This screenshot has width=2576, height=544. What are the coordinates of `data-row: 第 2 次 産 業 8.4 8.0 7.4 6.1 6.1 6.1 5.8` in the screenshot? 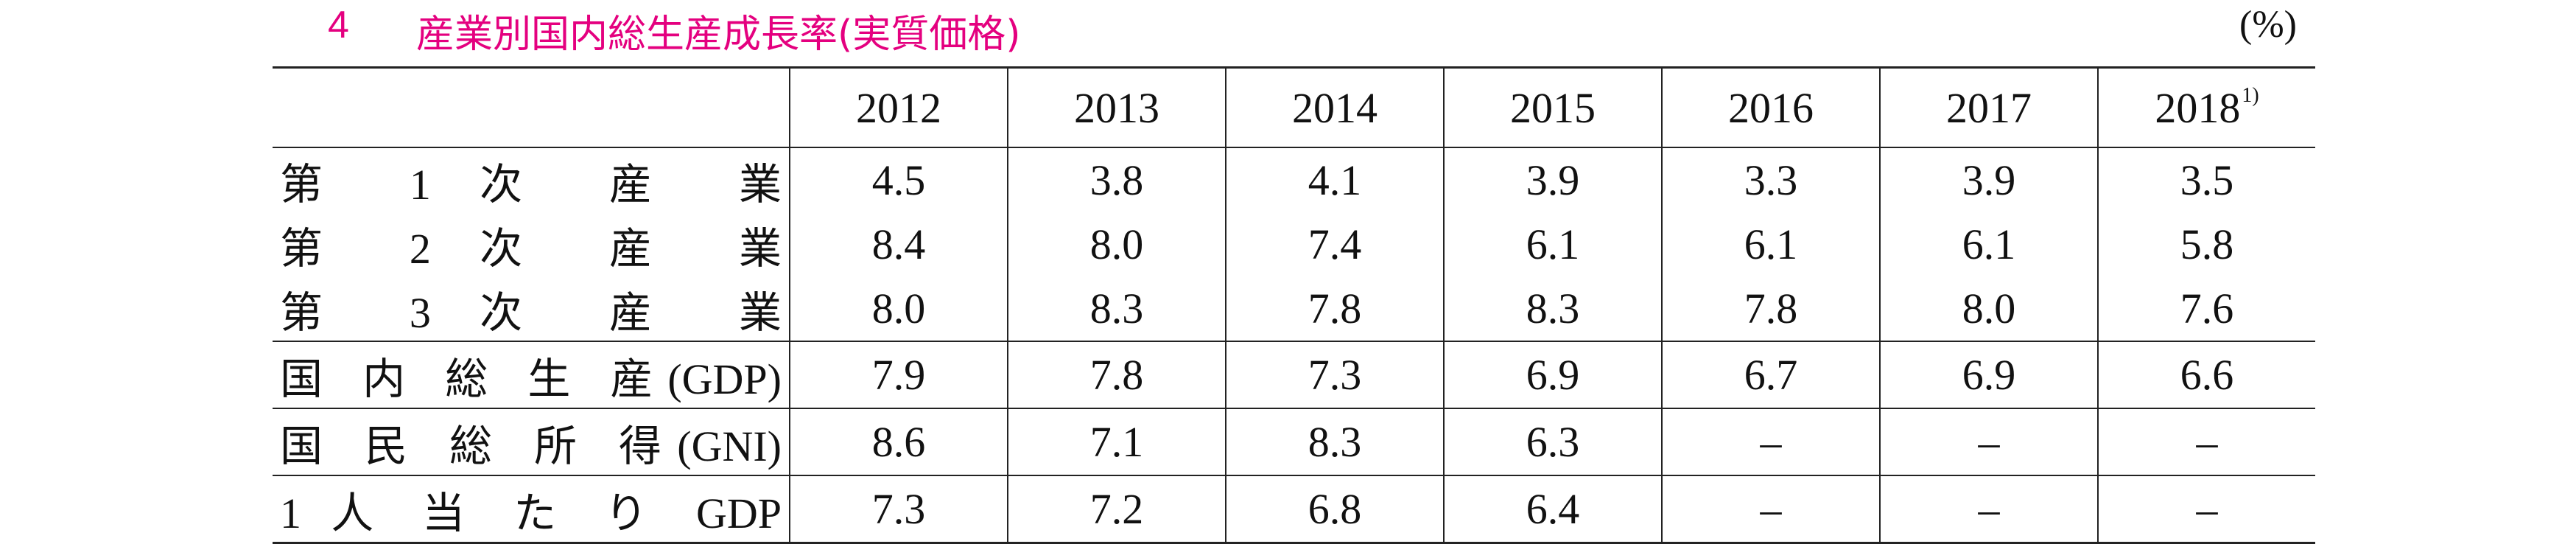 It's located at (1294, 244).